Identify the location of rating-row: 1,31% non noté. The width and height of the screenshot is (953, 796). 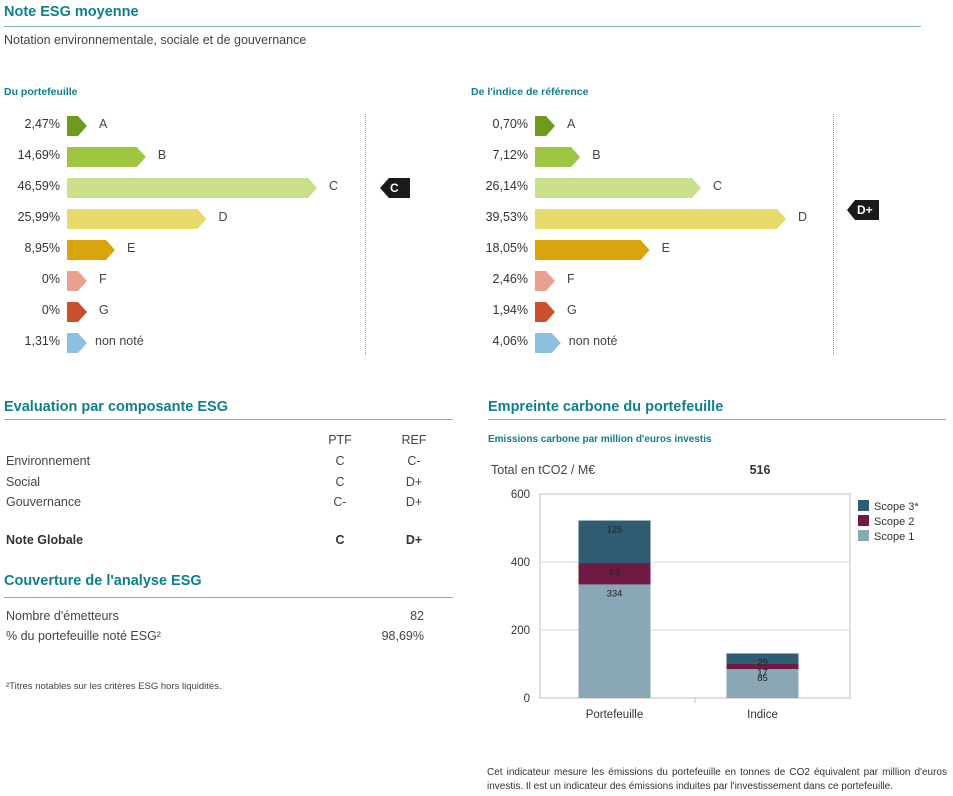
(230, 342).